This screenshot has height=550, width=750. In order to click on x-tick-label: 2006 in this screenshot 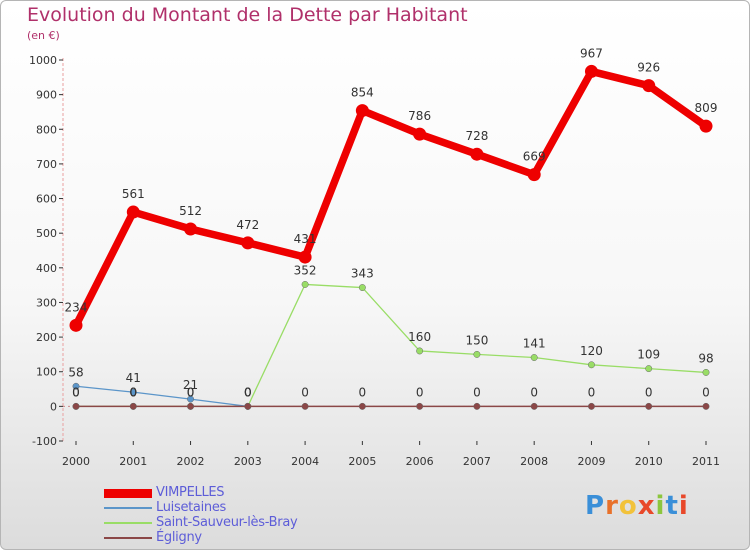, I will do `click(420, 461)`.